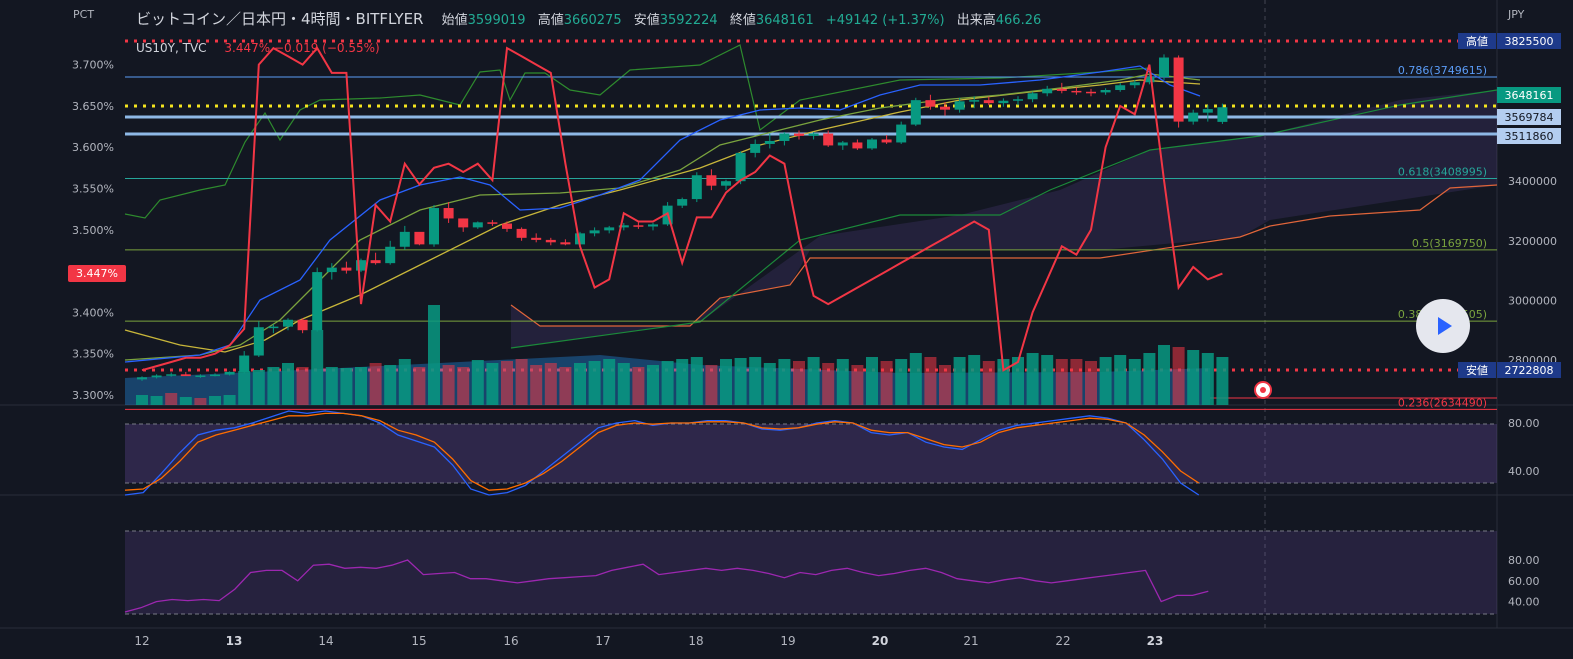  What do you see at coordinates (1524, 560) in the screenshot?
I see `rsi-axis-tick: 80.00` at bounding box center [1524, 560].